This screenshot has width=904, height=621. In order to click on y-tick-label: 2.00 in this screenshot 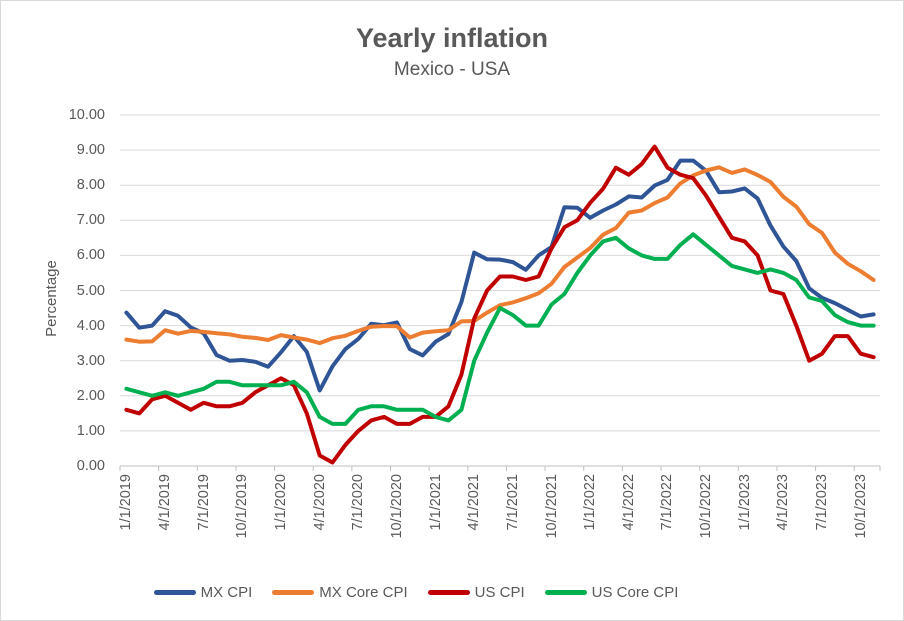, I will do `click(90, 395)`.